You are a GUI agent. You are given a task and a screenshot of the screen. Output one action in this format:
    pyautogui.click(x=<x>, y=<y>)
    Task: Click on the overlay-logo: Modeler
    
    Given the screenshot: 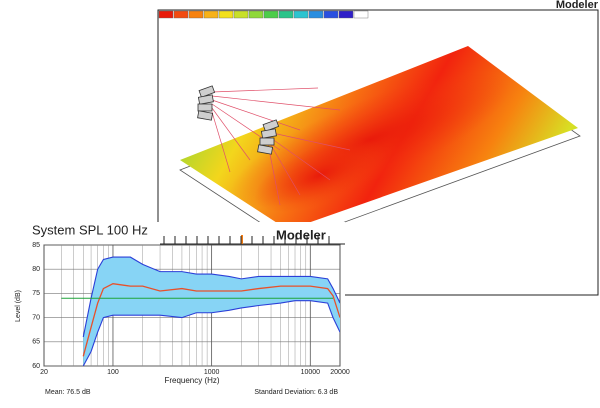 What is the action you would take?
    pyautogui.click(x=301, y=234)
    